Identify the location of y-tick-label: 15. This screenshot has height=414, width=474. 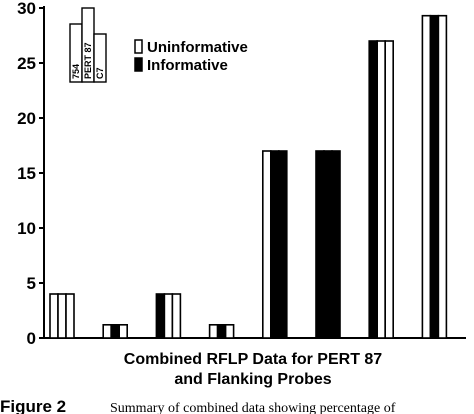
(26, 173).